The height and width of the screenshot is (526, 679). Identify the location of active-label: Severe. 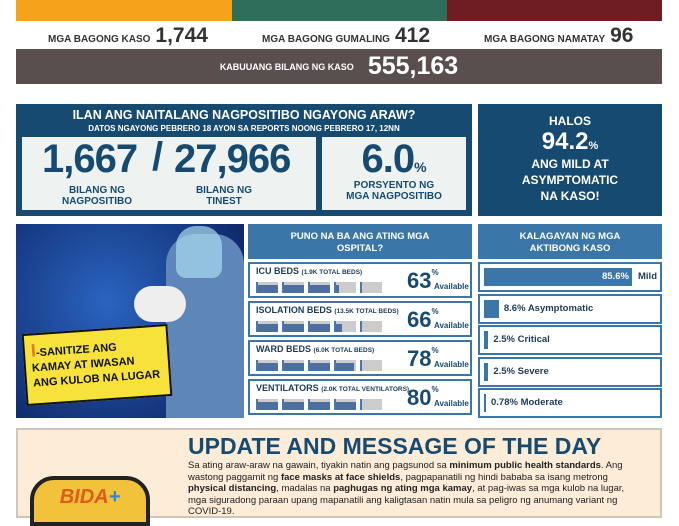
(533, 371).